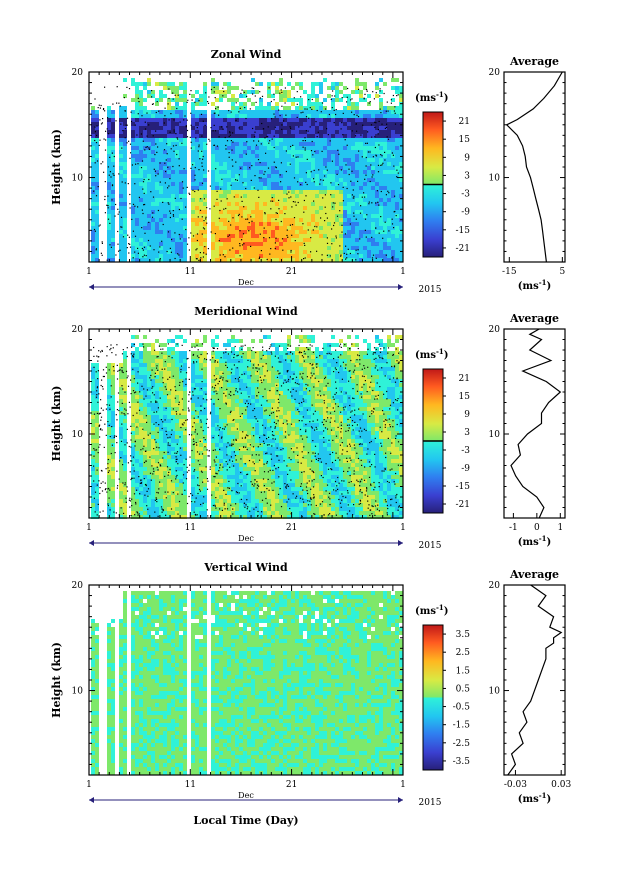 Image resolution: width=621 pixels, height=880 pixels. What do you see at coordinates (246, 54) in the screenshot?
I see `panel-title: Zonal Wind` at bounding box center [246, 54].